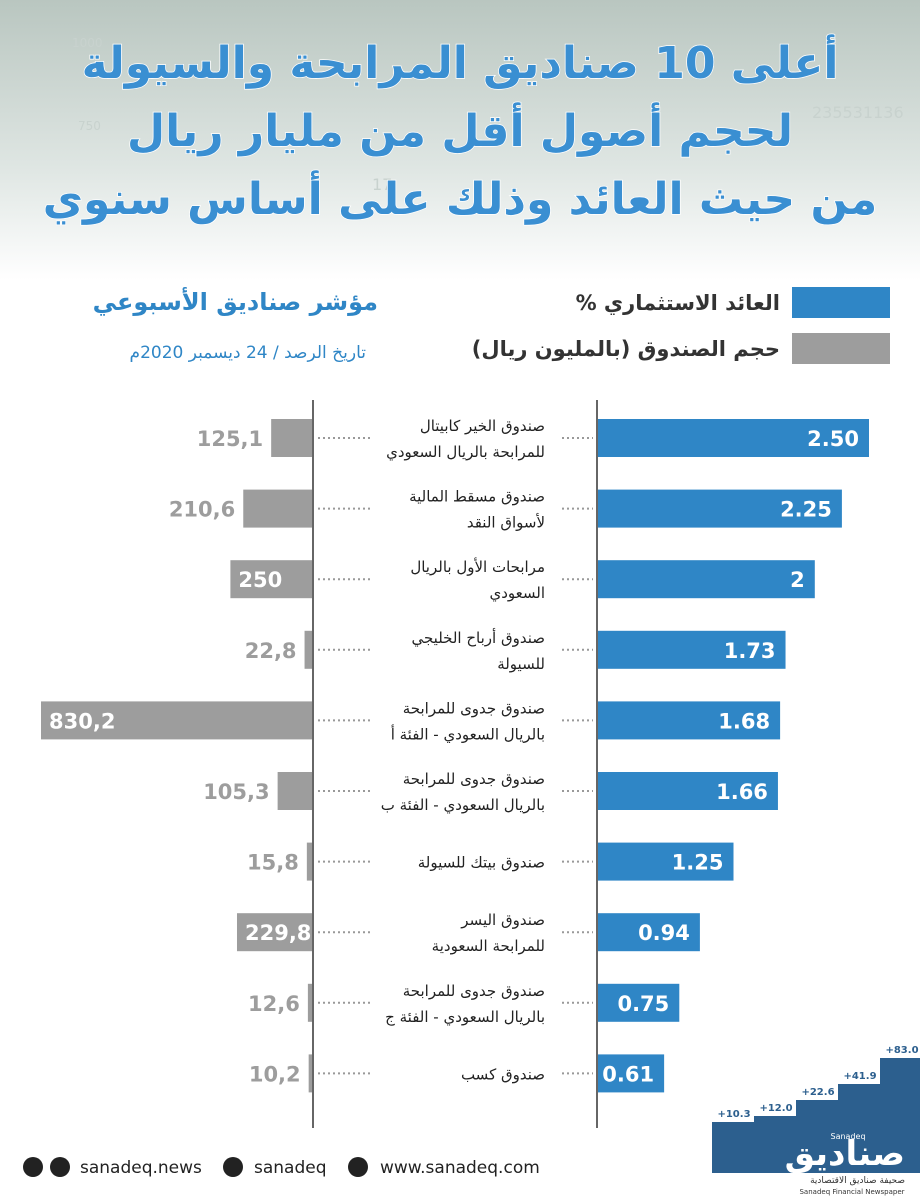 This screenshot has height=1200, width=920. I want to click on instagram-icon, so click(60, 1167).